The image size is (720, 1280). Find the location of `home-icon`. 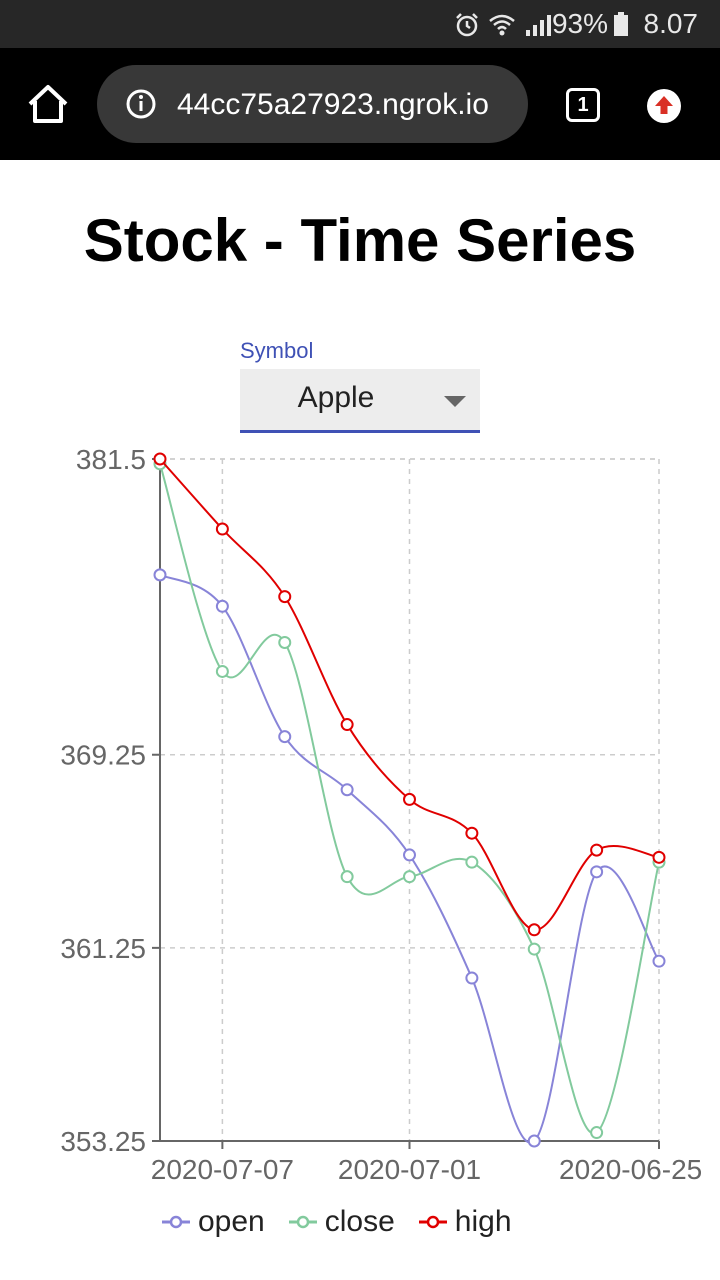

home-icon is located at coordinates (48, 104).